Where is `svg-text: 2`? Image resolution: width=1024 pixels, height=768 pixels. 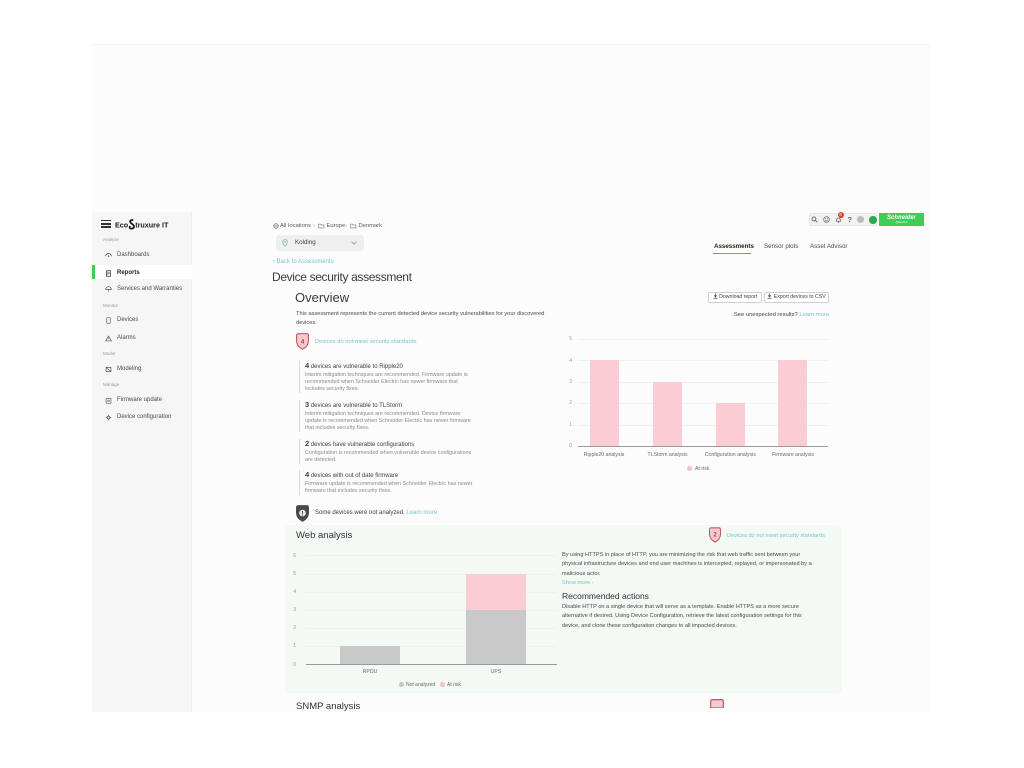
svg-text: 2 is located at coordinates (715, 536).